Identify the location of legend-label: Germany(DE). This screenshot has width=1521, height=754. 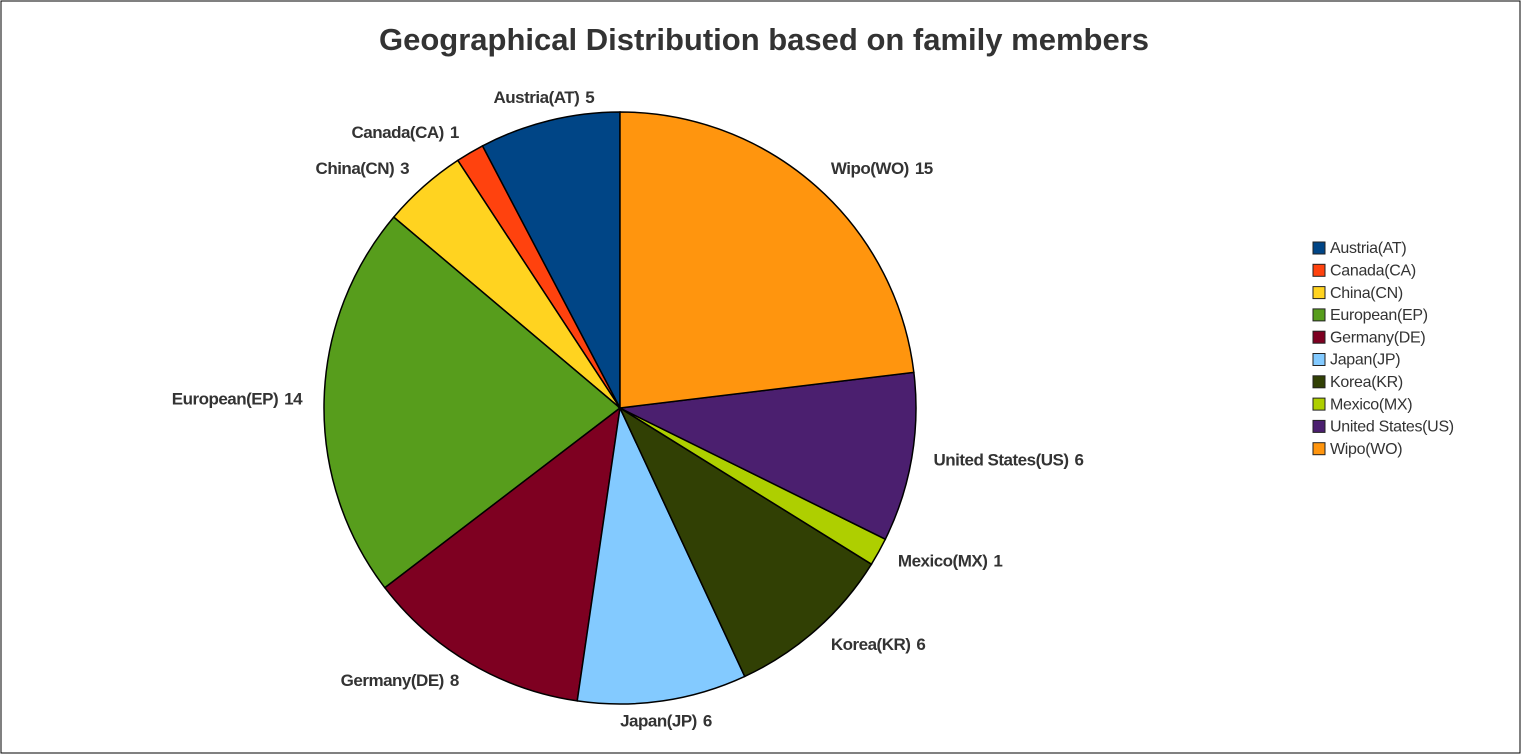
(1377, 337).